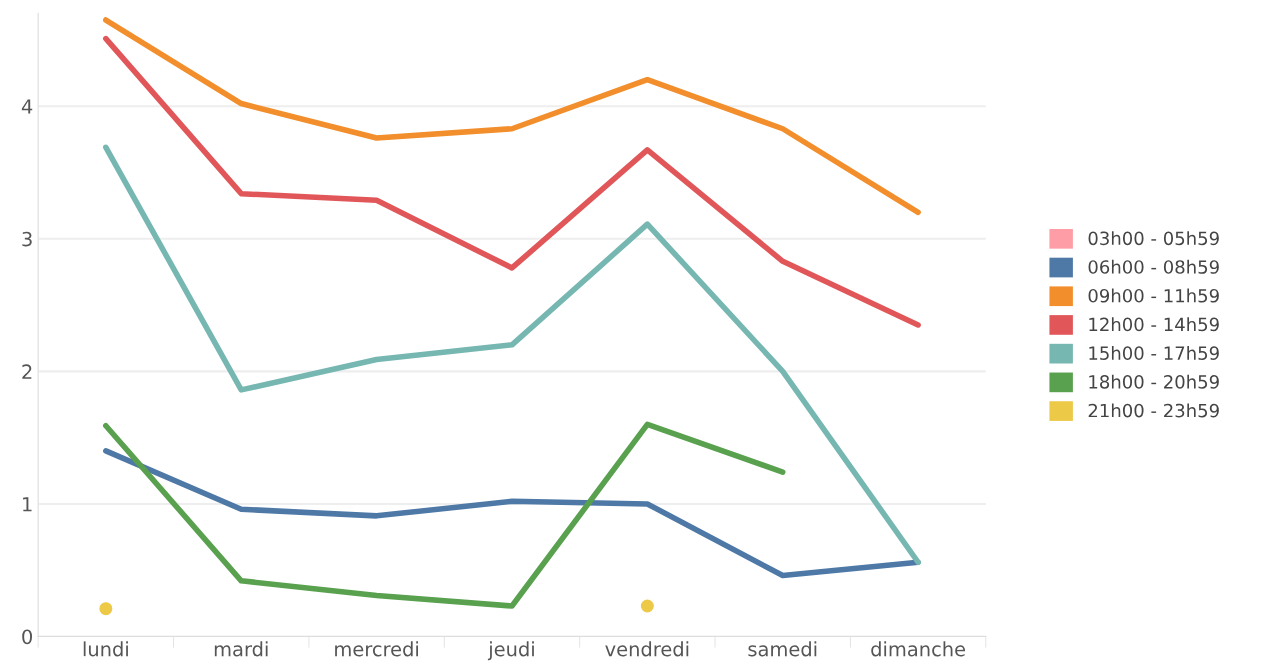 This screenshot has width=1272, height=670. Describe the element at coordinates (241, 649) in the screenshot. I see `x-tick-label: mardi` at that location.